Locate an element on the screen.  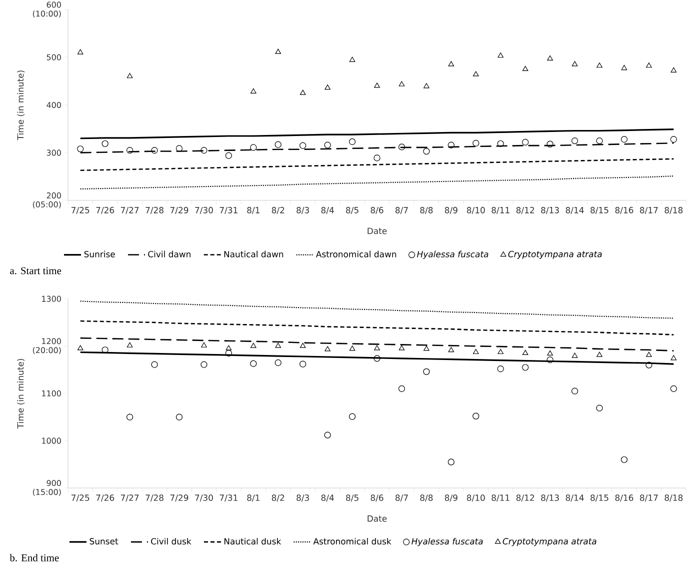
legend-label: Nautical dawn is located at coordinates (254, 254).